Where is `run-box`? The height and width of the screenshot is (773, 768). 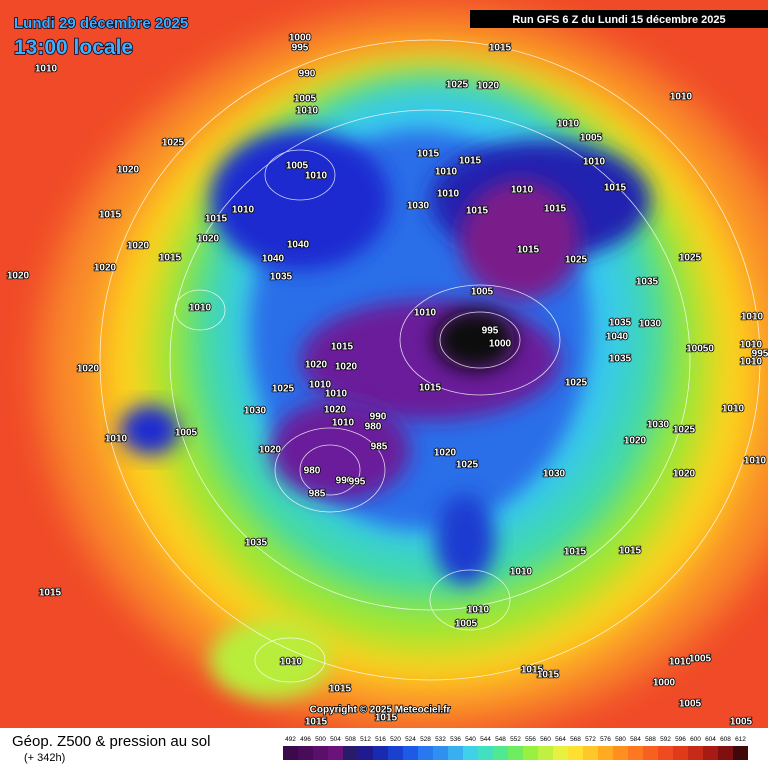
run-box is located at coordinates (619, 19).